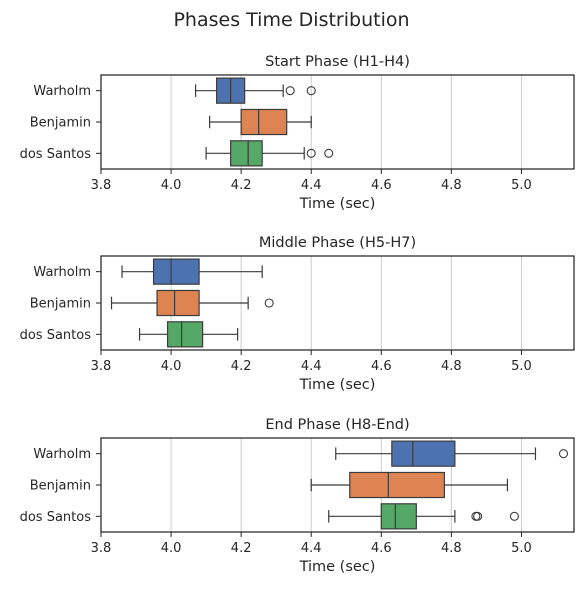 This screenshot has height=590, width=583. I want to click on figure-title: Phases Time Distribution, so click(291, 20).